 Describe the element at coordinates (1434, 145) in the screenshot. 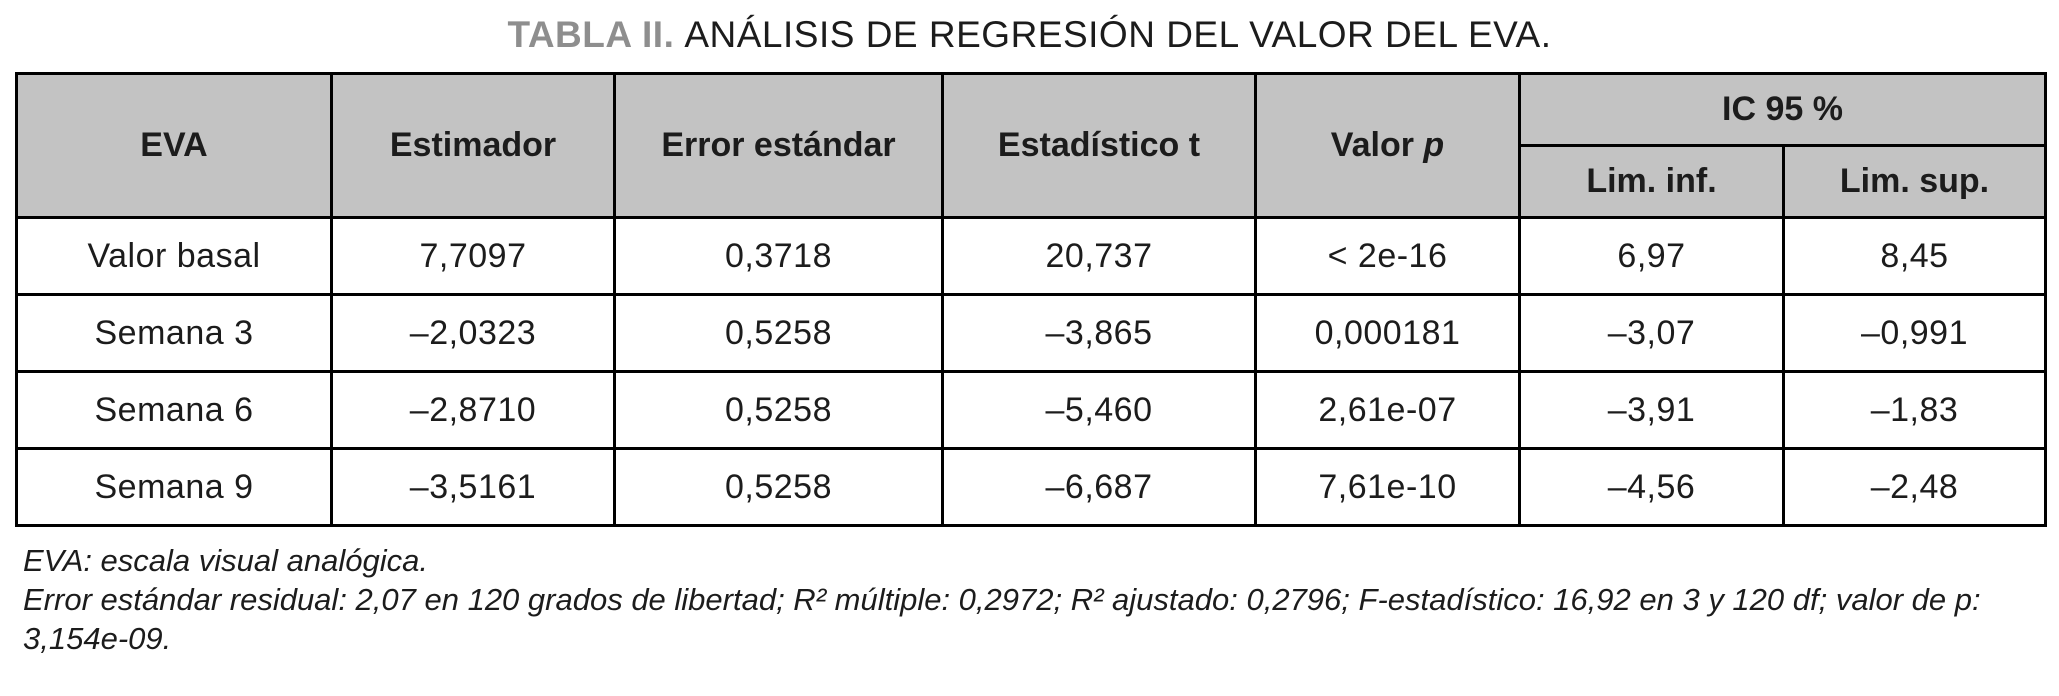

I see `valor-p-italic: p` at that location.